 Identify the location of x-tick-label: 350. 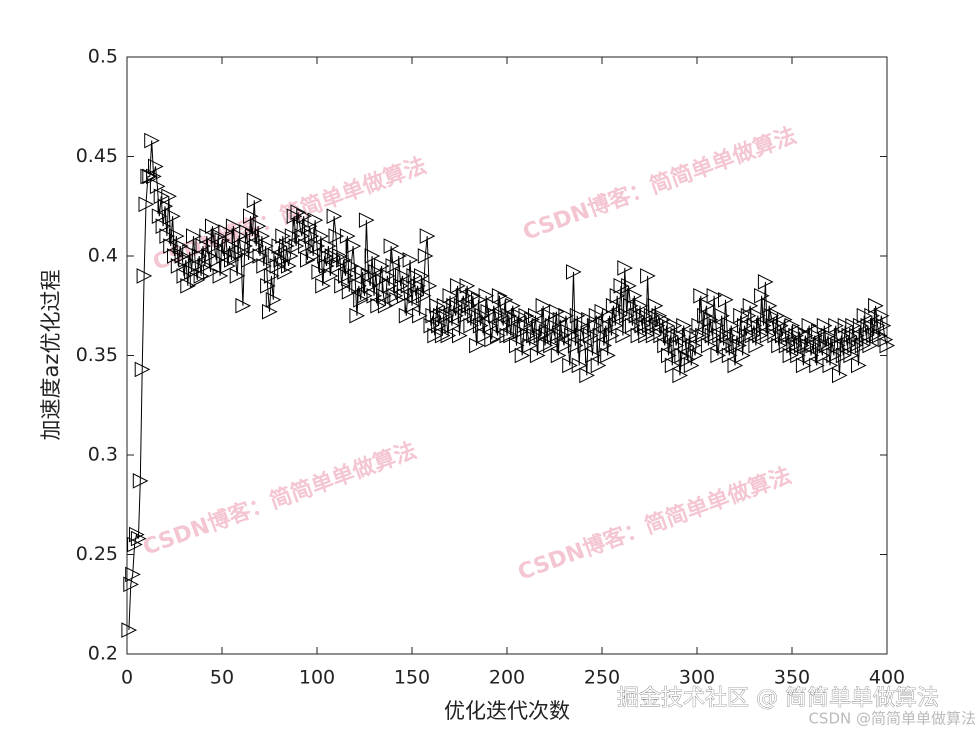
(792, 678).